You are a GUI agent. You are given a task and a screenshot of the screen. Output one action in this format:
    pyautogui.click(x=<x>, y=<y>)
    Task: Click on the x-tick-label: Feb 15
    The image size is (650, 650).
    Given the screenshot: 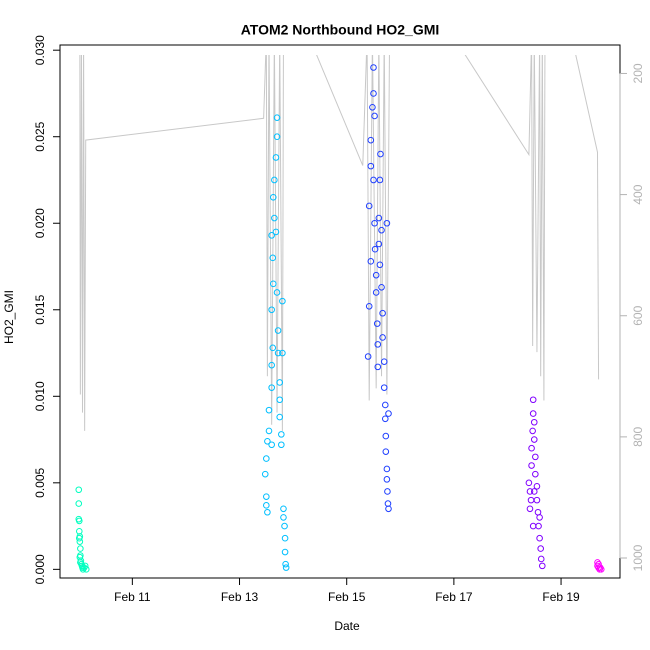 What is the action you would take?
    pyautogui.click(x=347, y=597)
    